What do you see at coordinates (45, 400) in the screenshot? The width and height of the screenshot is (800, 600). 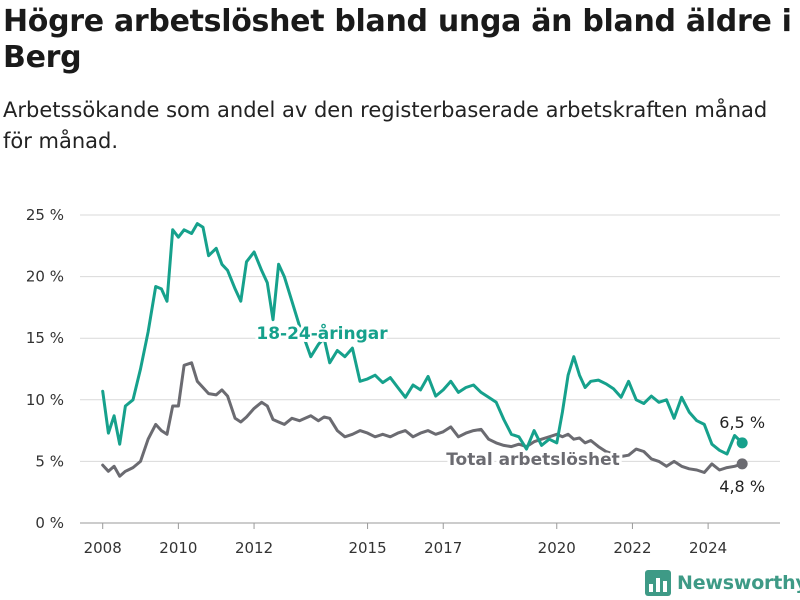 I see `y-tick-label: 10 %` at bounding box center [45, 400].